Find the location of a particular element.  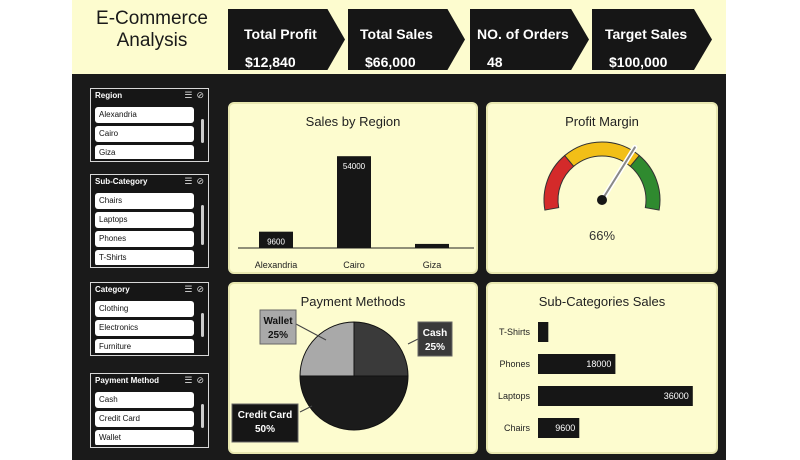

slicer-header: Category ☰ ⊘ is located at coordinates (149, 291).